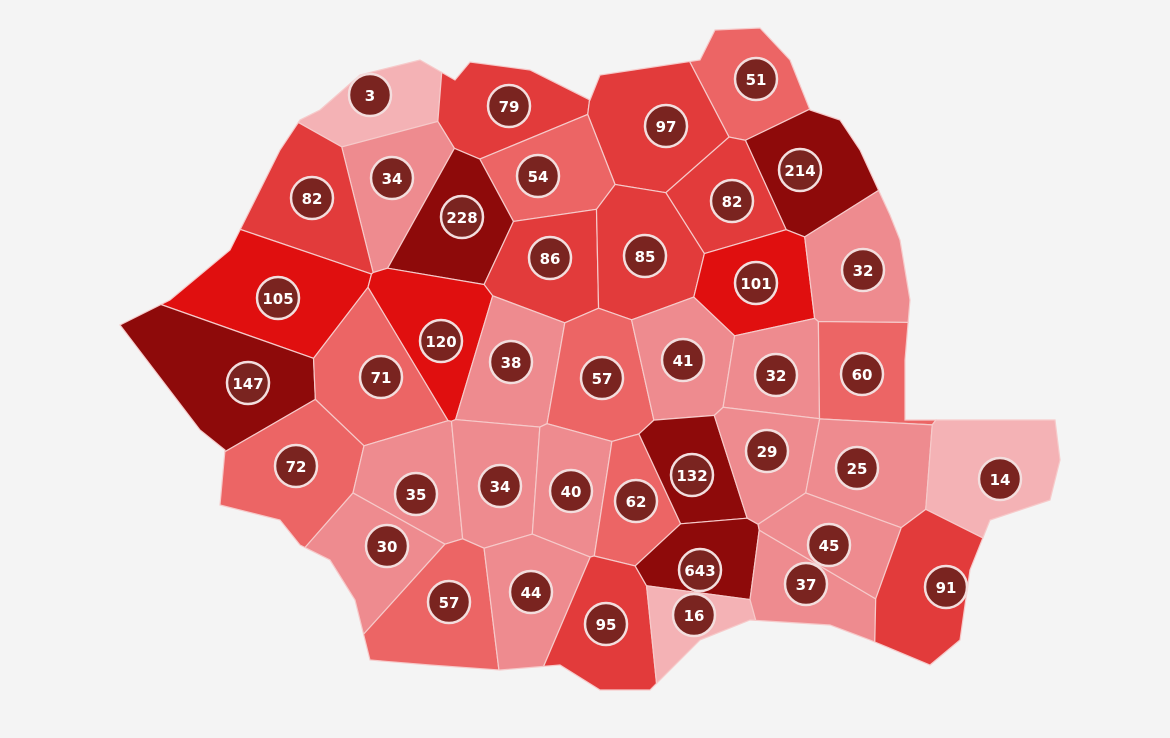  I want to click on county-badge: 71, so click(381, 377).